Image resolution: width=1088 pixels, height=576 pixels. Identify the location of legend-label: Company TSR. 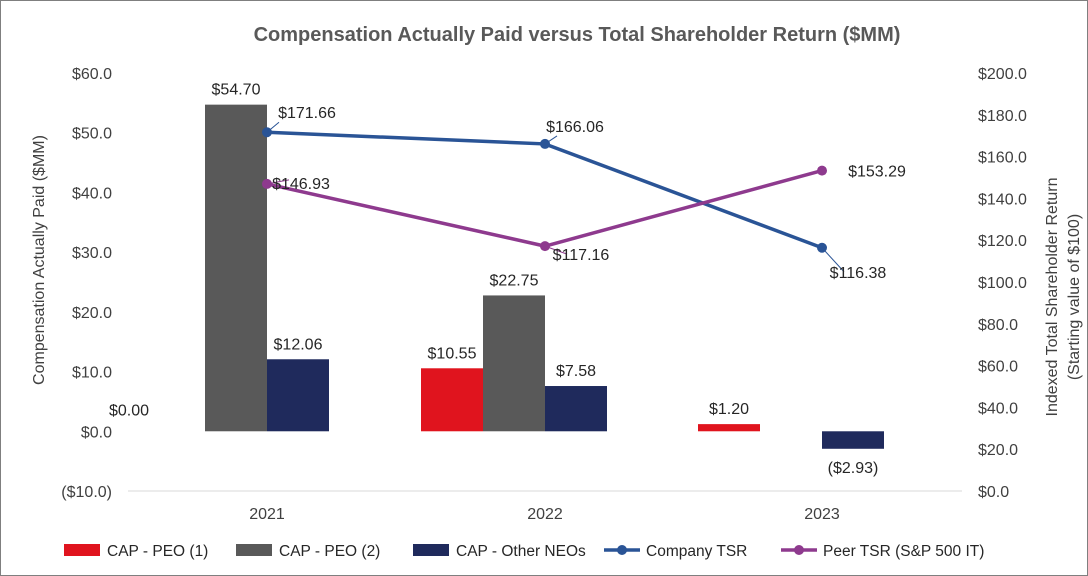
(696, 551).